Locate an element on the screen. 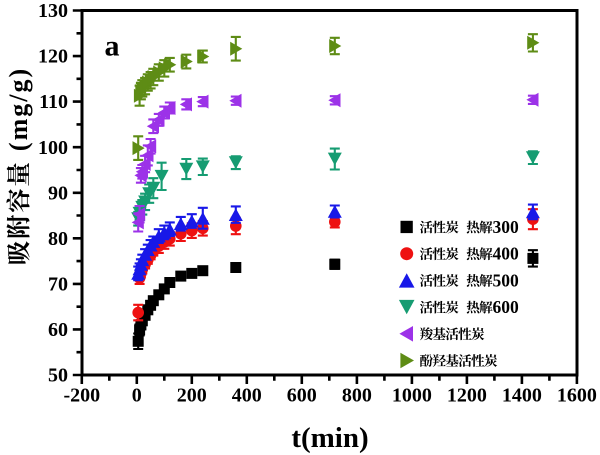 The width and height of the screenshot is (600, 455). svg-text: 500 is located at coordinates (506, 280).